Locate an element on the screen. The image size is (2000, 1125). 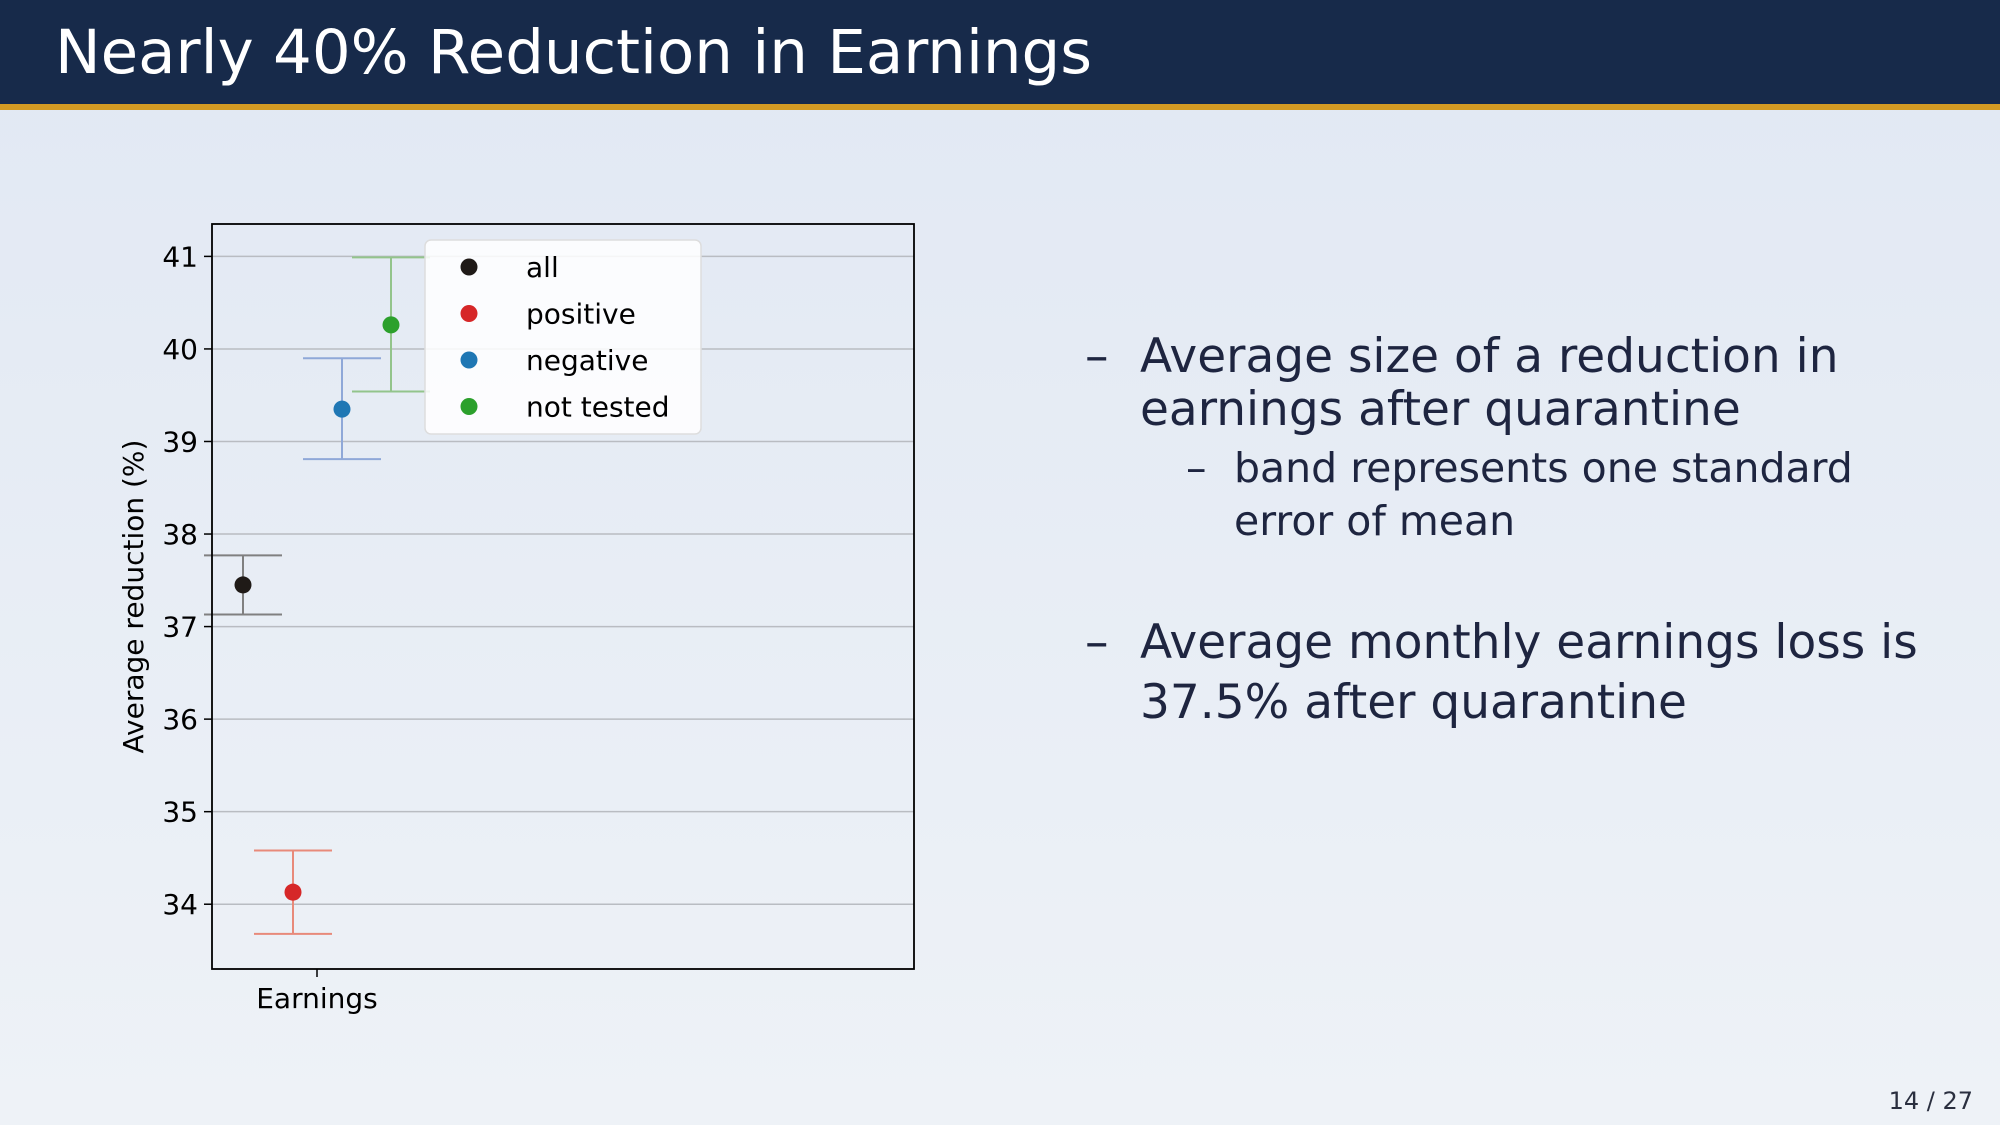
slide-title: Nearly 40% Reduction in Earnings is located at coordinates (574, 52).